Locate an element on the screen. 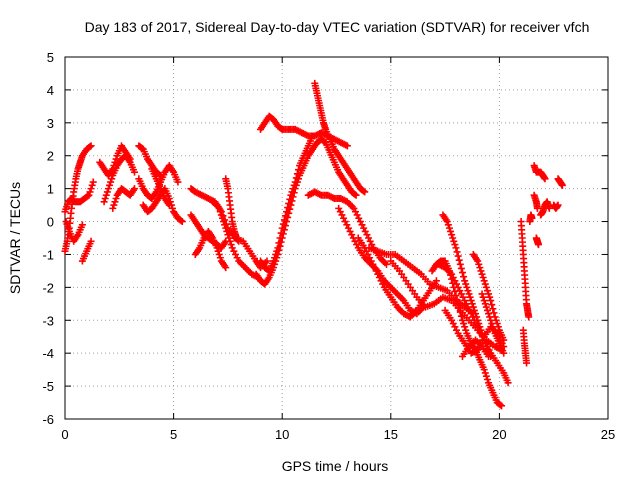  series-s2 is located at coordinates (79, 197).